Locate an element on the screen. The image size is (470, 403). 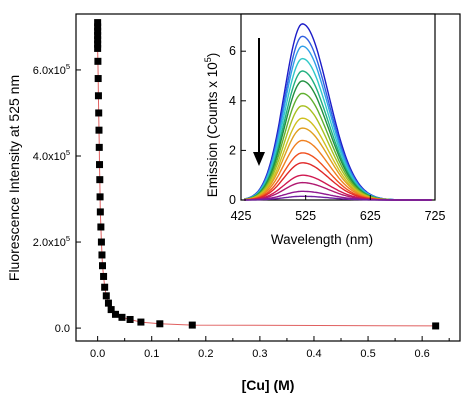
x-tick-label: 0.5 is located at coordinates (367, 354).